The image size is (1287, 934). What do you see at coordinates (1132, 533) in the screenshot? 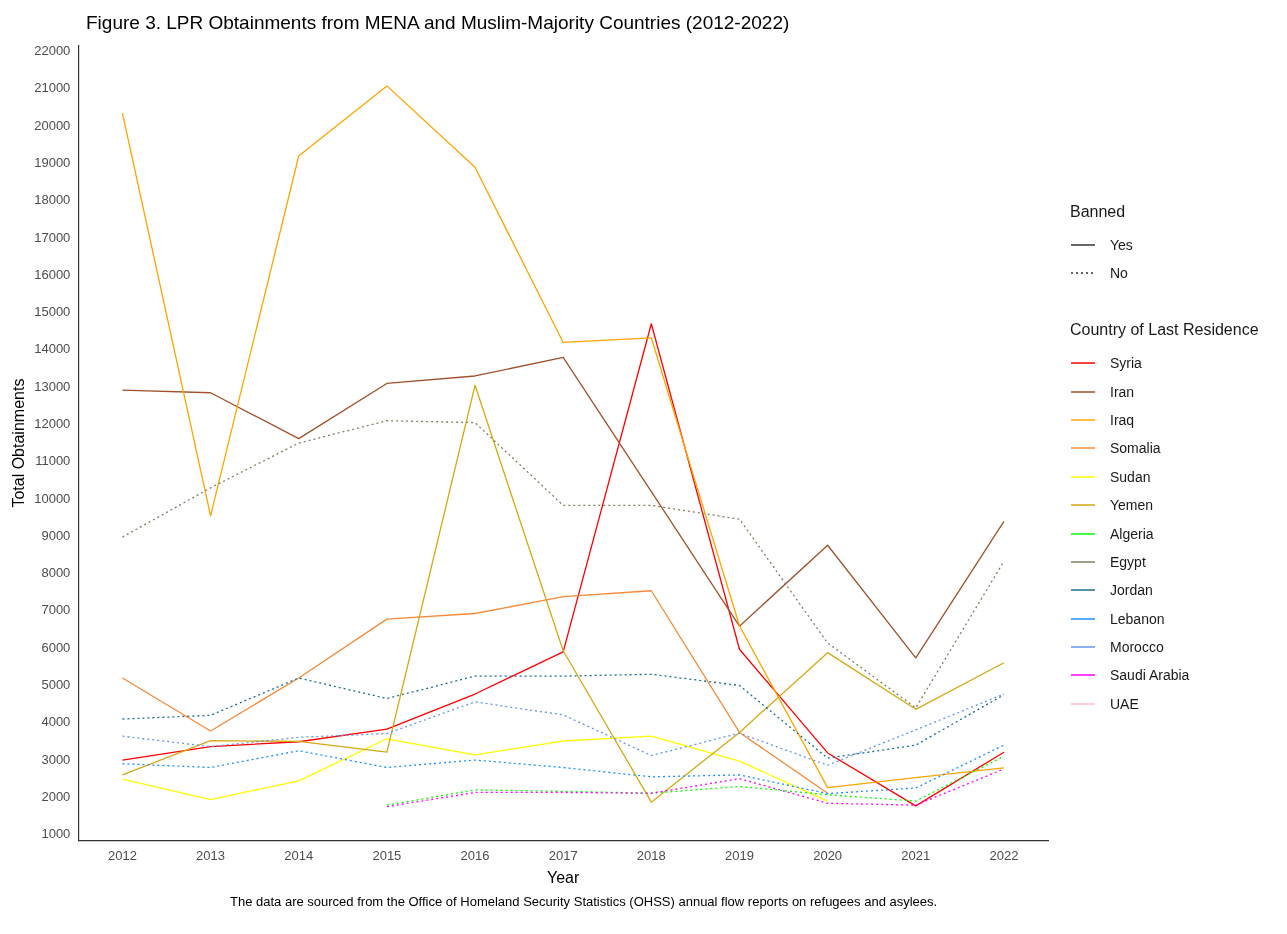
I see `legend-label: Algeria` at bounding box center [1132, 533].